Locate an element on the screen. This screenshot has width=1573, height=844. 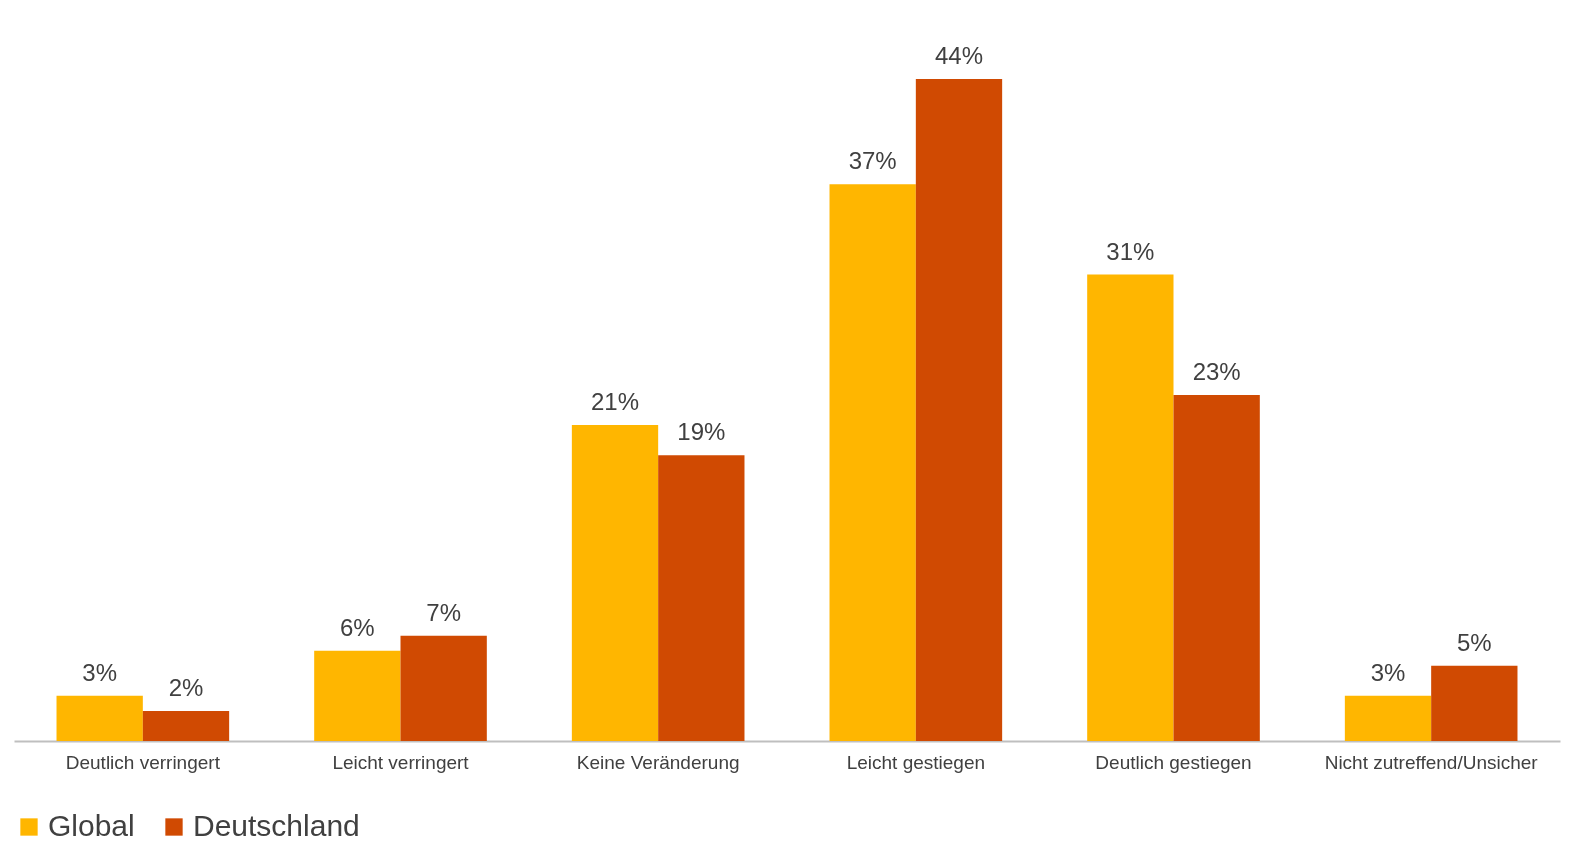
x-tick-label: Deutlich verringert is located at coordinates (143, 762).